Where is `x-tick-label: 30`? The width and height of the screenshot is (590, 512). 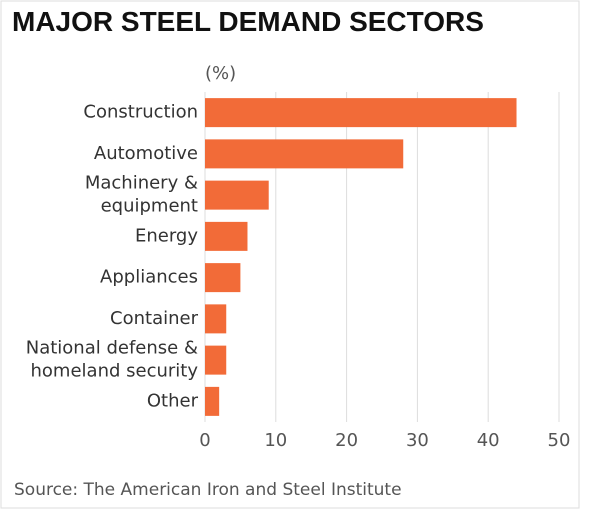 x-tick-label: 30 is located at coordinates (417, 440).